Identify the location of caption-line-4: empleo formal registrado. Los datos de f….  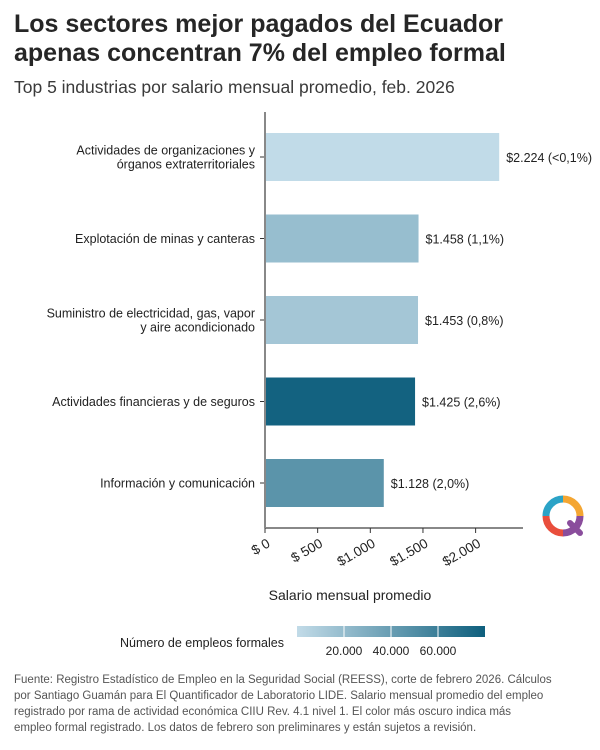
(245, 728).